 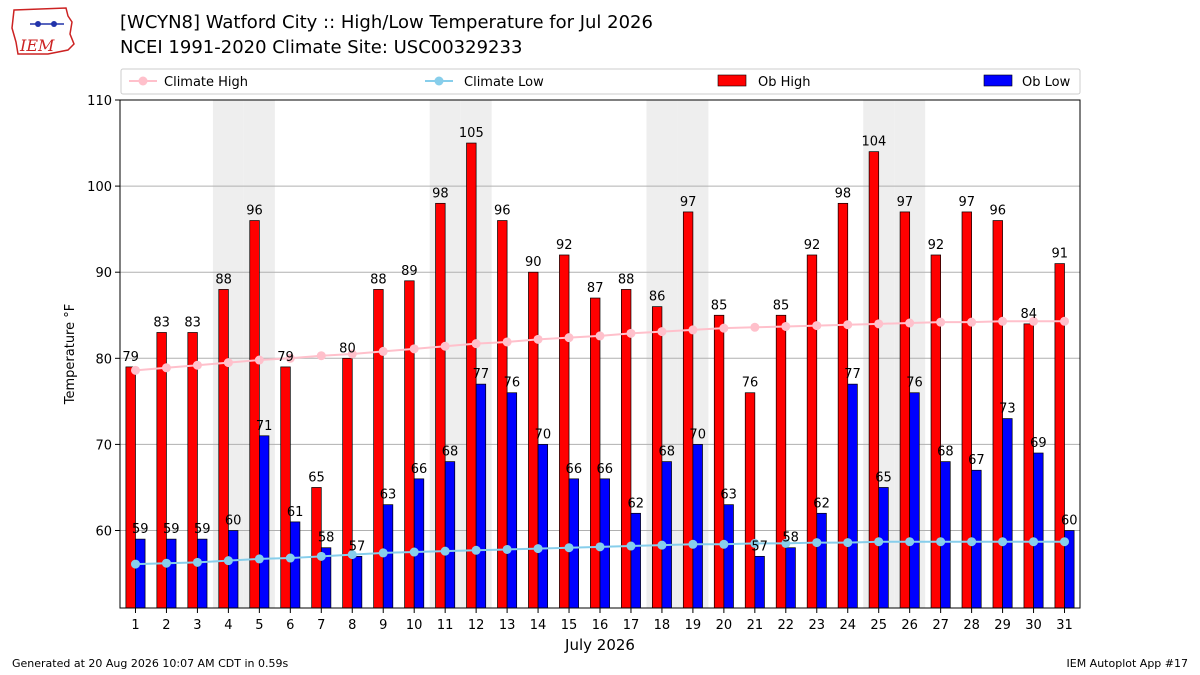 I want to click on ob-high-label-12: 105, so click(x=471, y=133).